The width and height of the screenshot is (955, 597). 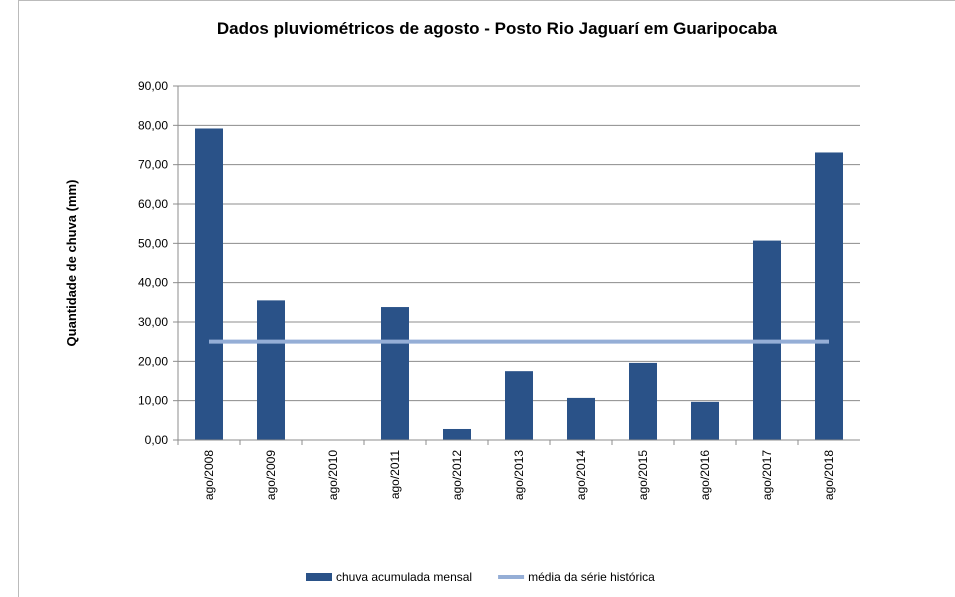 What do you see at coordinates (457, 475) in the screenshot?
I see `x-tick-label: ago/2012` at bounding box center [457, 475].